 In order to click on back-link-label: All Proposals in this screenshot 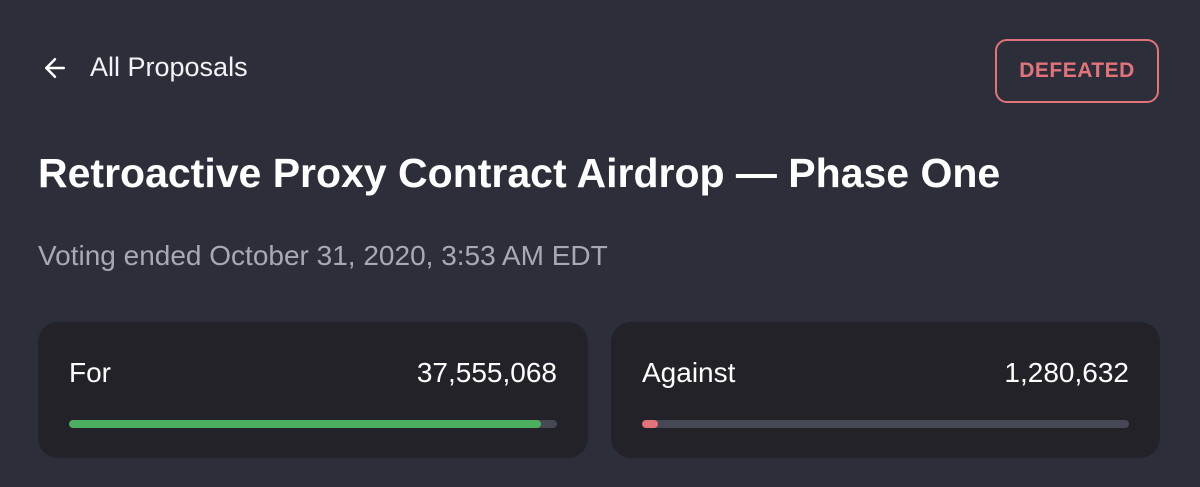, I will do `click(169, 67)`.